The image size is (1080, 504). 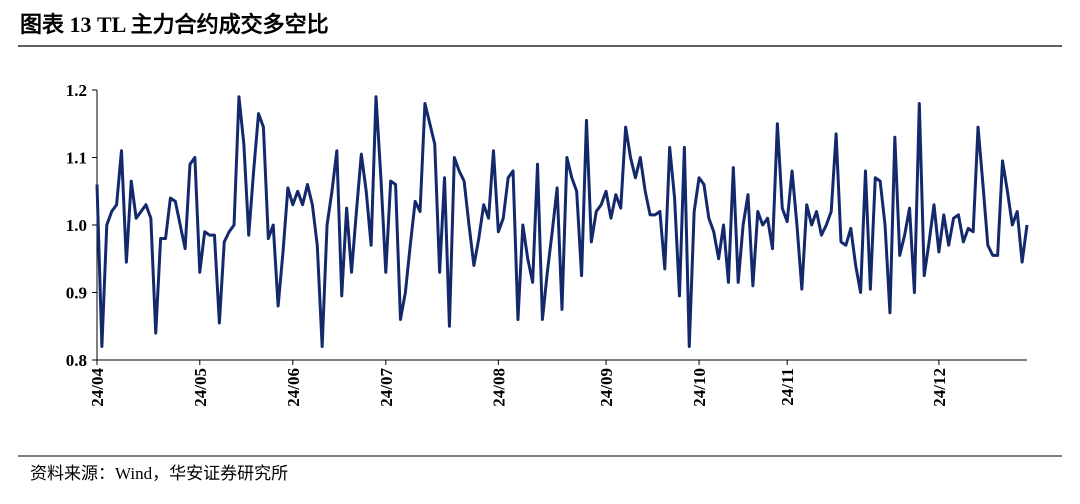 I want to click on y-tick-label: 1.2, so click(x=76, y=90).